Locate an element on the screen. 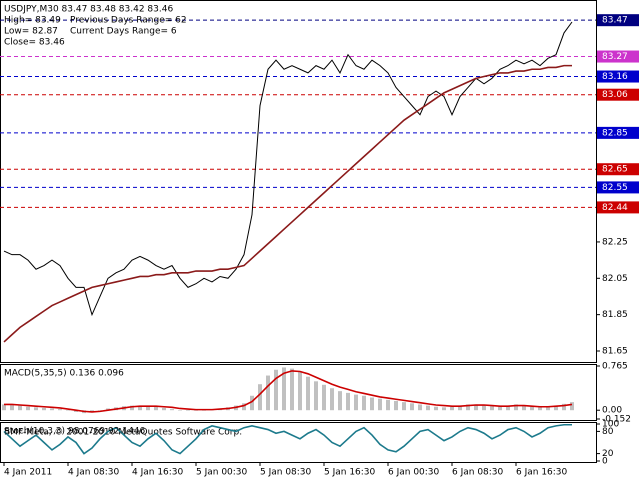 The height and width of the screenshot is (480, 640). info-text: High= 83.49 is located at coordinates (32, 21).